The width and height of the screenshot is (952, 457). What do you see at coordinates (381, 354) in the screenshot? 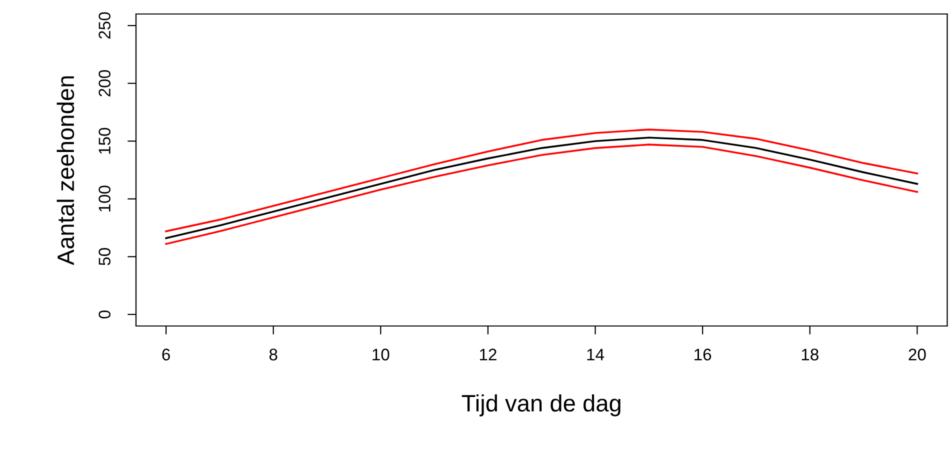
I see `x-tick-label: 10` at bounding box center [381, 354].